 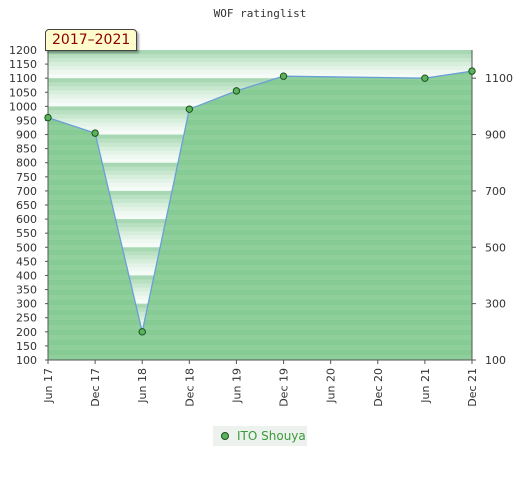 What do you see at coordinates (95, 387) in the screenshot?
I see `x-tick-label: Dec 17` at bounding box center [95, 387].